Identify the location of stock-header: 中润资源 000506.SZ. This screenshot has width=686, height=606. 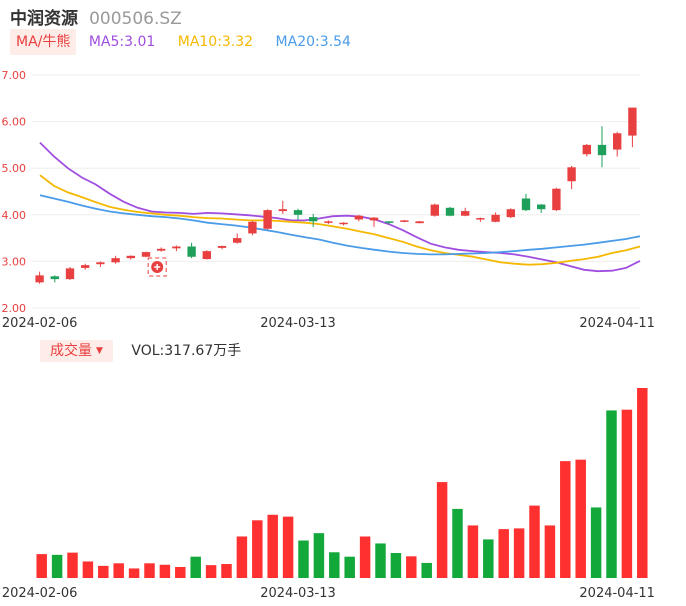
(96, 16).